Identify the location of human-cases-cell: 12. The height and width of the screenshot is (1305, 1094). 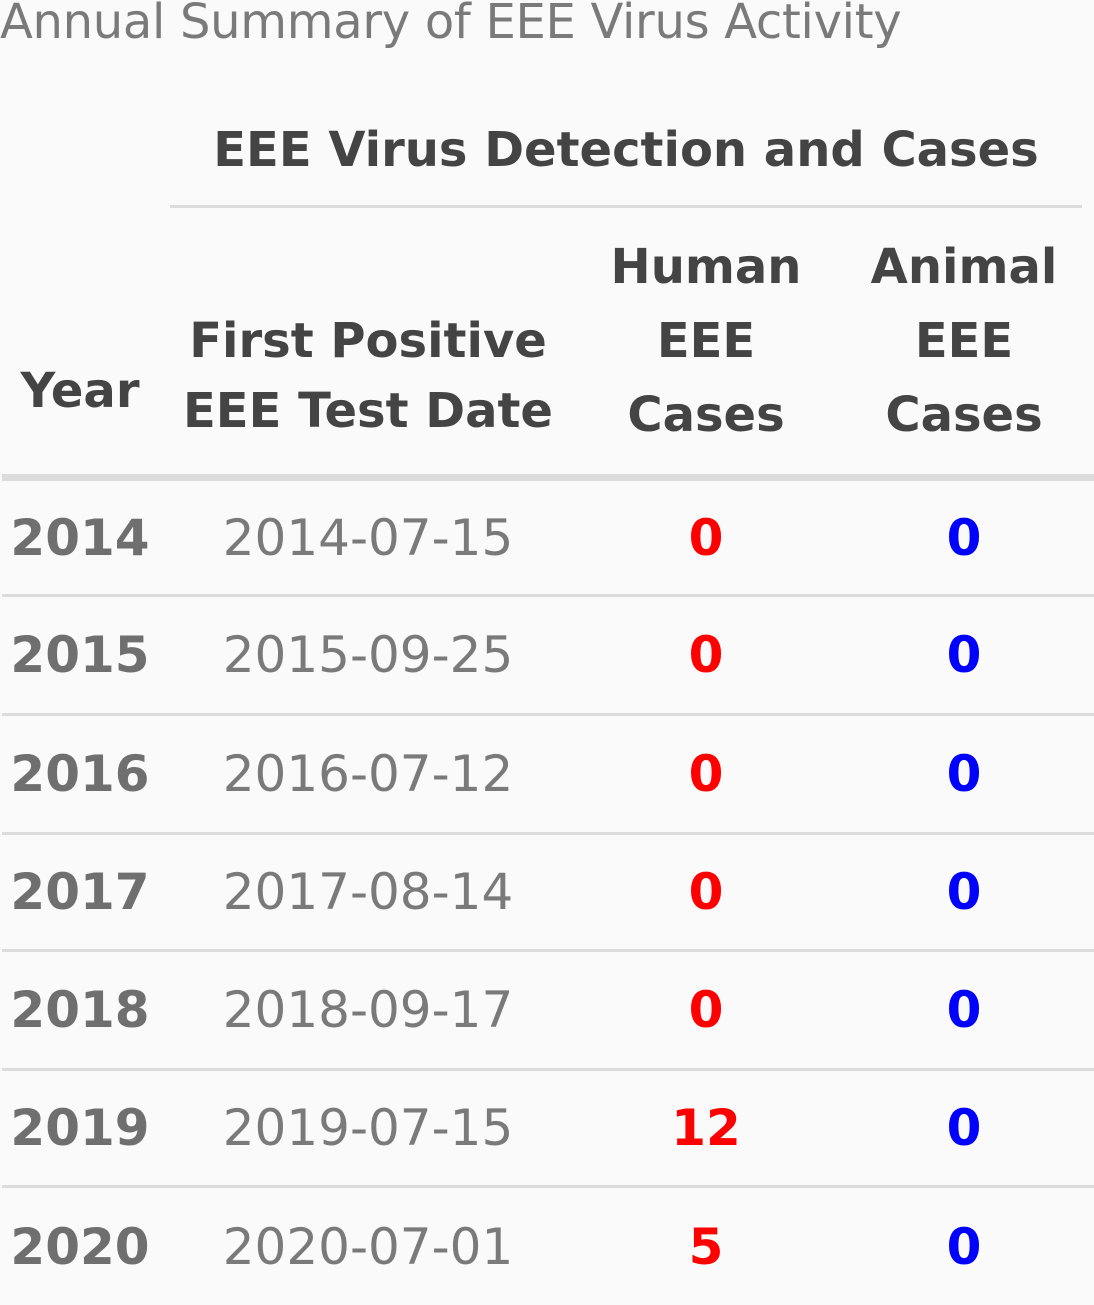
(706, 1128).